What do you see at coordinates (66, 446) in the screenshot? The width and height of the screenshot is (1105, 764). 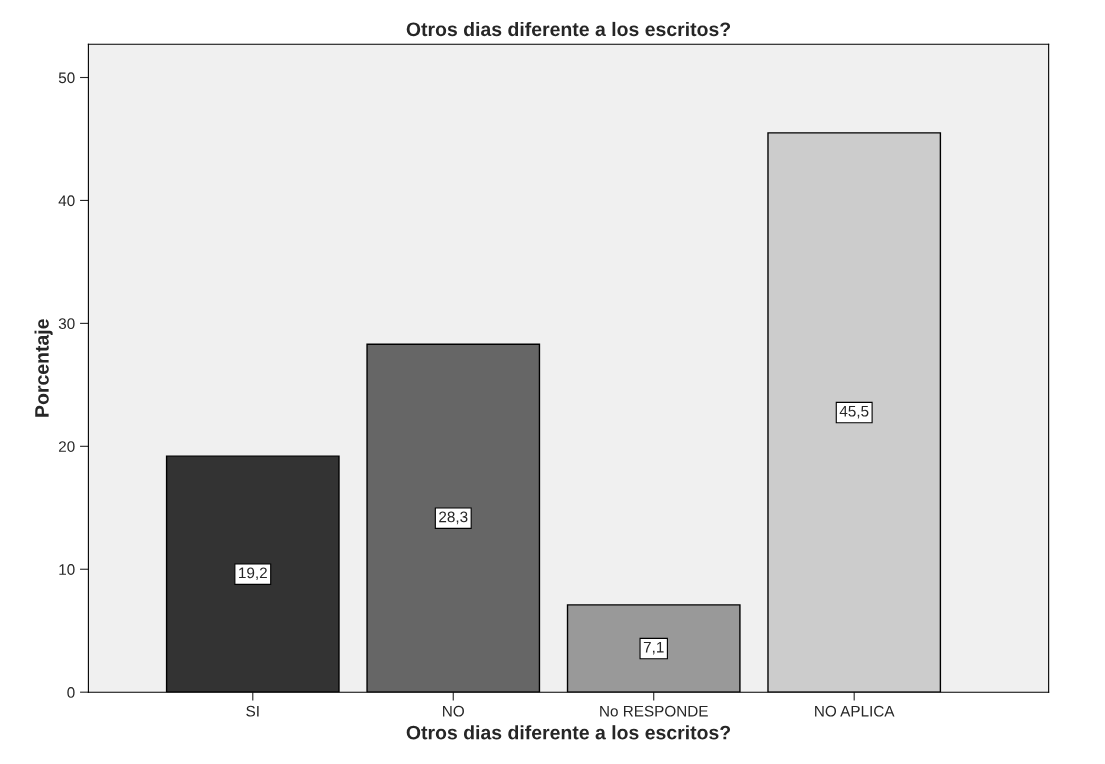 I see `y-tick-label: 20` at bounding box center [66, 446].